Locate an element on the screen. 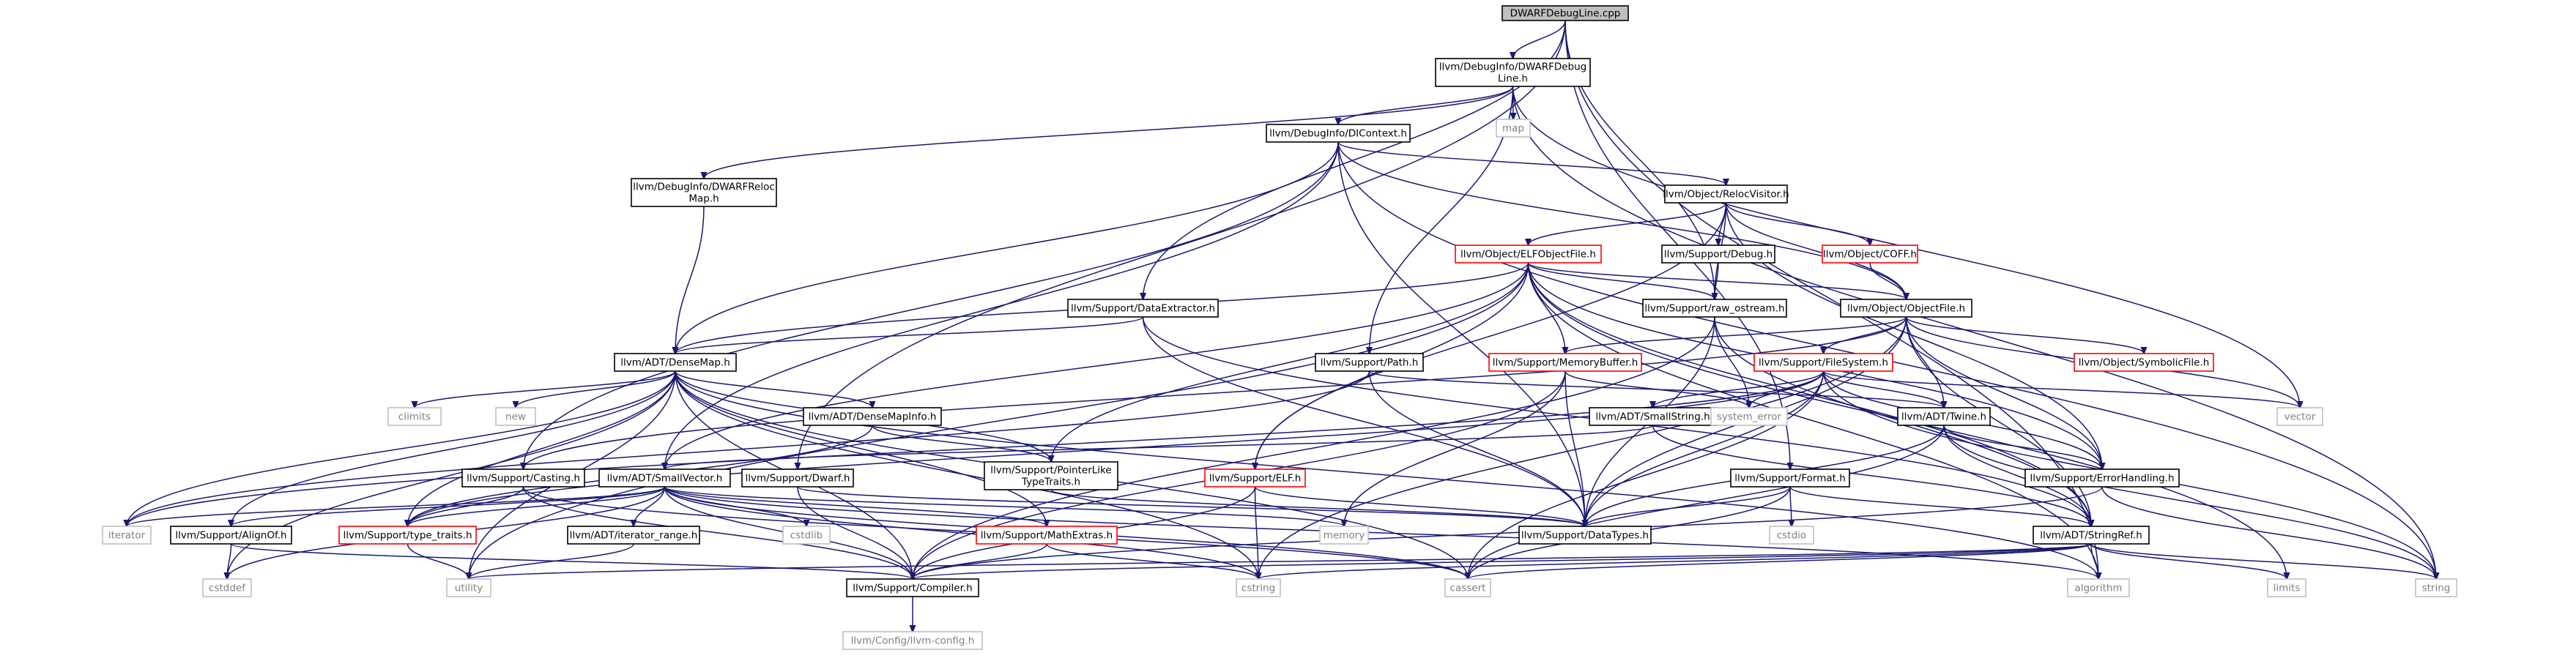 This screenshot has width=2576, height=661. node-box-dwarfdebugline is located at coordinates (1513, 72).